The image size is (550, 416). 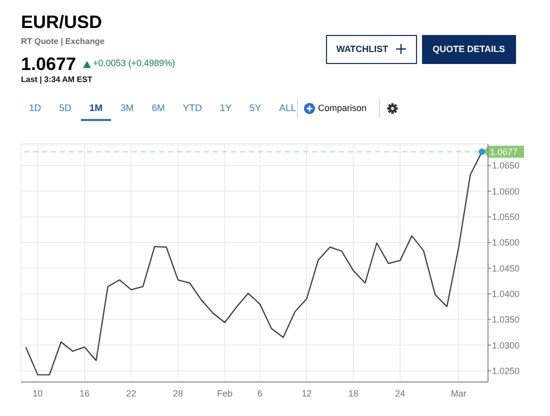 I want to click on x-tick-label: 12, so click(x=307, y=393).